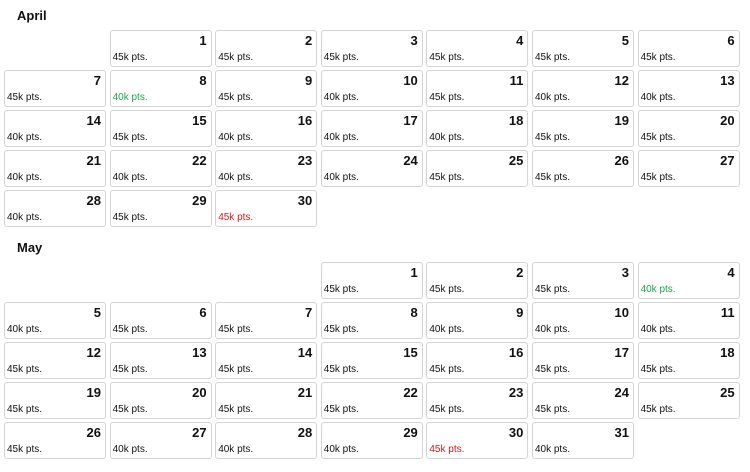  What do you see at coordinates (93, 160) in the screenshot?
I see `day-number: 21` at bounding box center [93, 160].